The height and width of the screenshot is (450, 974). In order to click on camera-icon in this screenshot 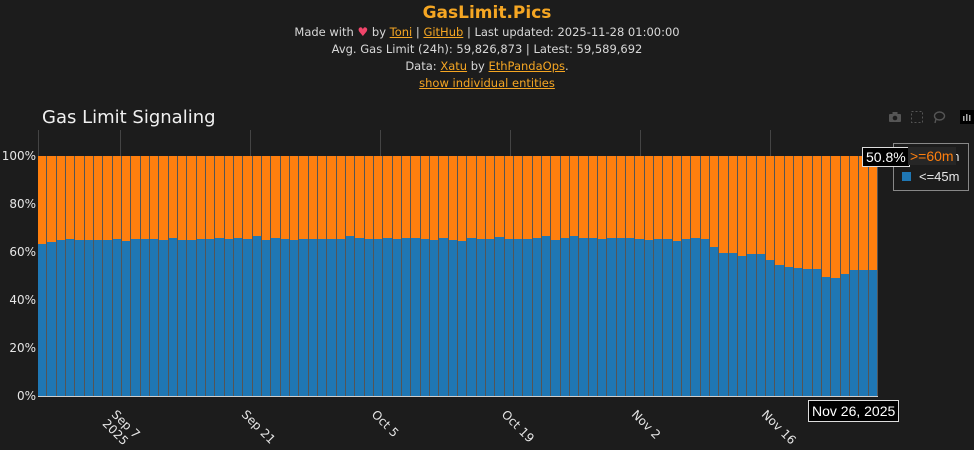, I will do `click(895, 117)`.